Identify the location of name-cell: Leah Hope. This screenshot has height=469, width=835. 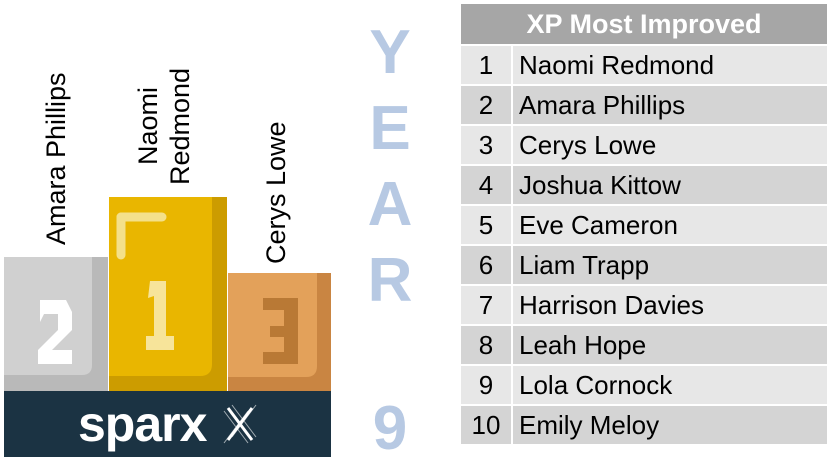
(670, 345).